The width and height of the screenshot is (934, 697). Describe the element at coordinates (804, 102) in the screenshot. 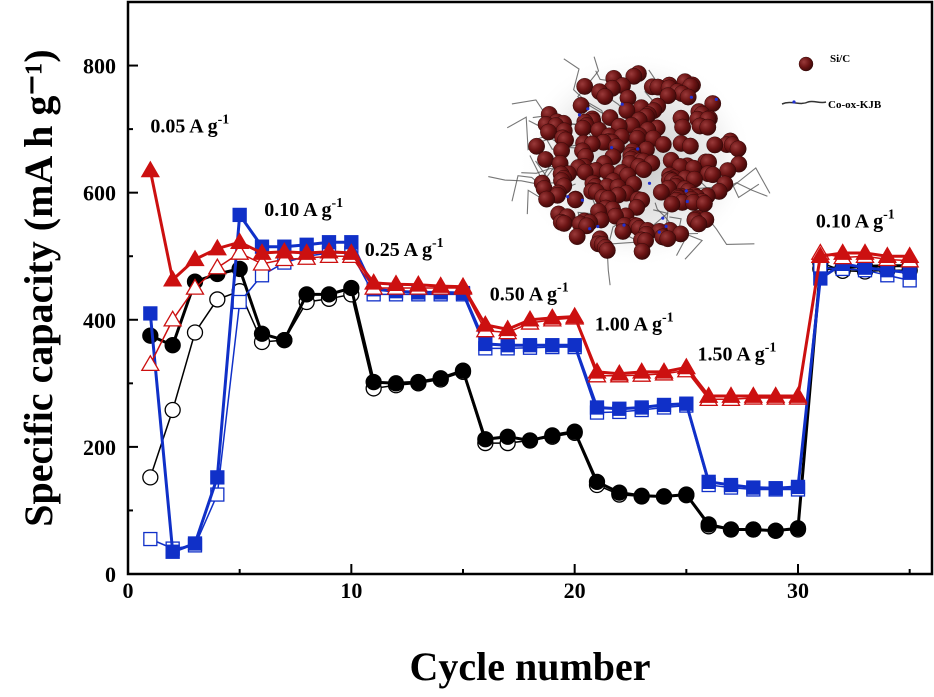

I see `fiber-icon` at that location.